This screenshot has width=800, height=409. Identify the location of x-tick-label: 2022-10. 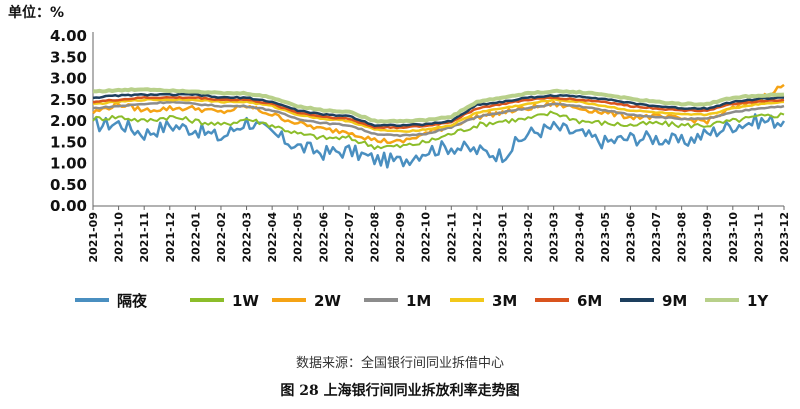
(426, 237).